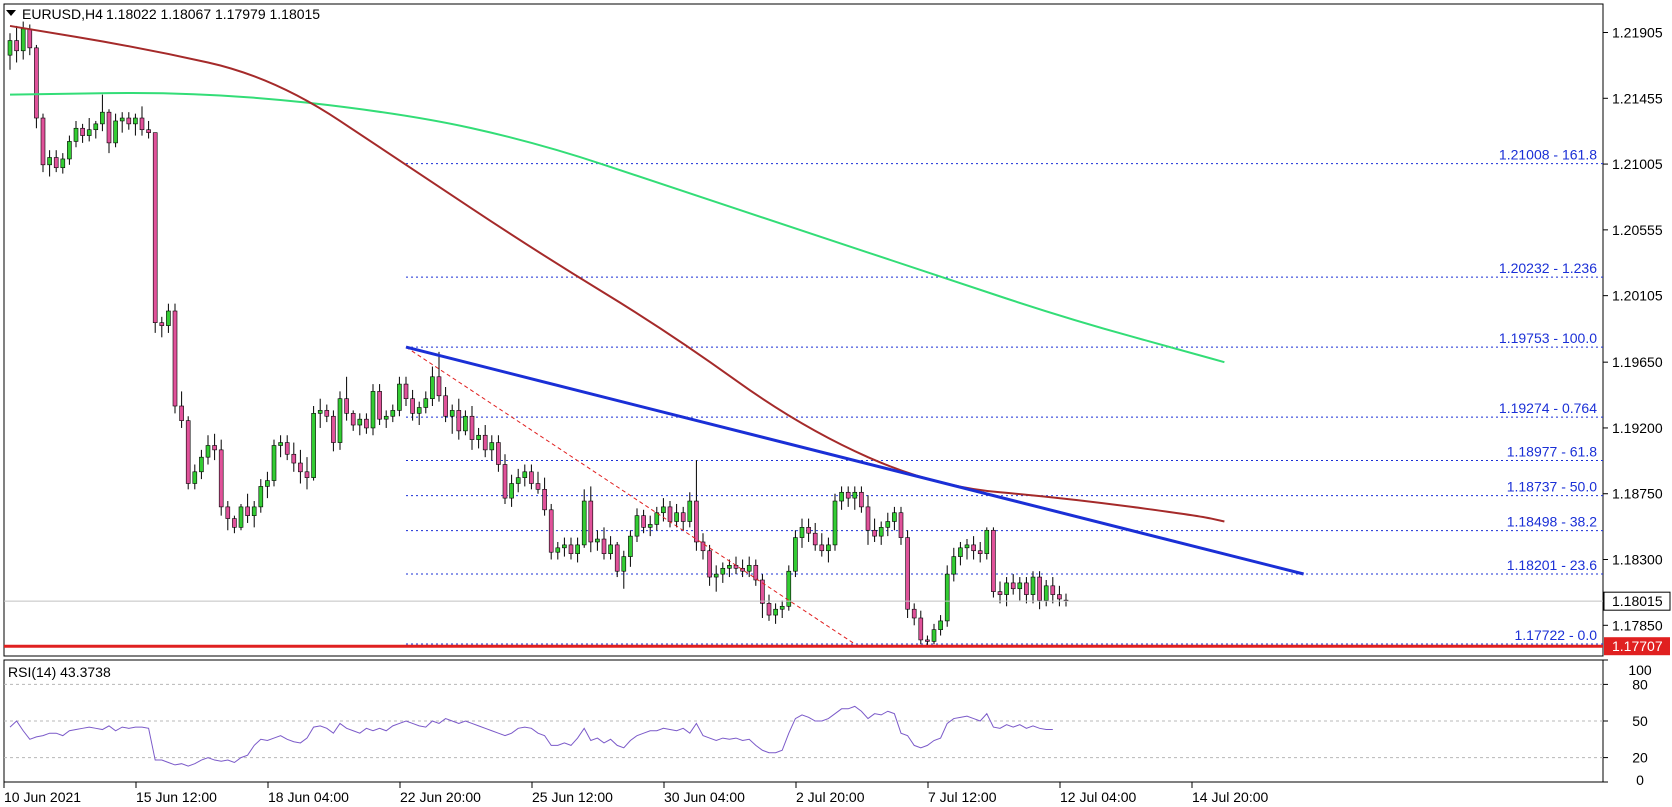 This screenshot has width=1672, height=807. Describe the element at coordinates (1637, 33) in the screenshot. I see `price-tick-label: 1.21905` at that location.